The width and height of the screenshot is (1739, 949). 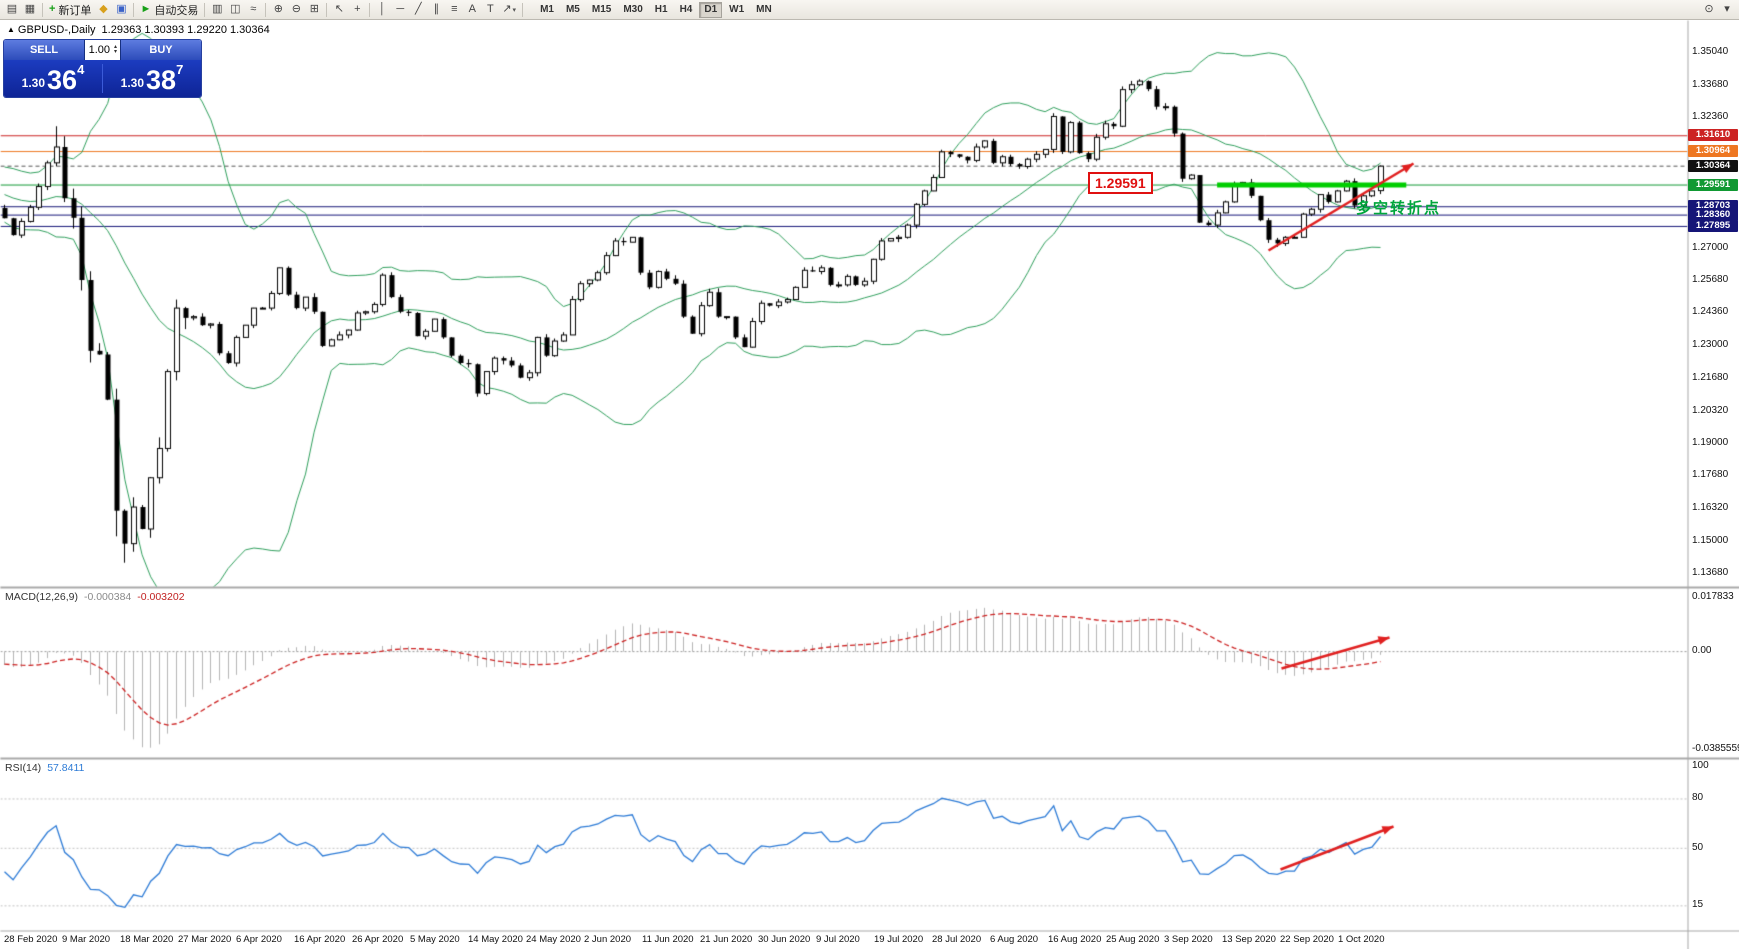 I want to click on time-axis-label: 25 Aug 2020, so click(x=1133, y=939).